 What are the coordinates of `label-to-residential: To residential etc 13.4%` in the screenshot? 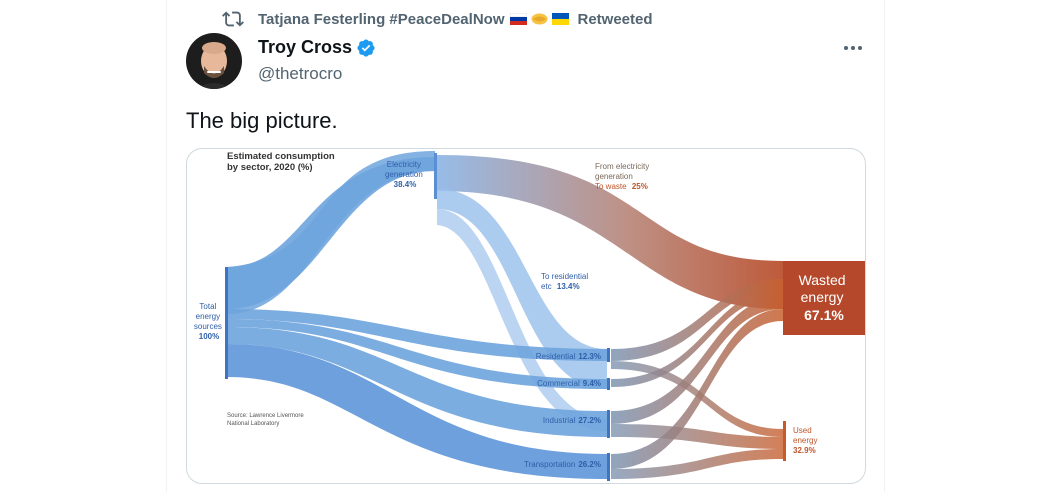 It's located at (565, 281).